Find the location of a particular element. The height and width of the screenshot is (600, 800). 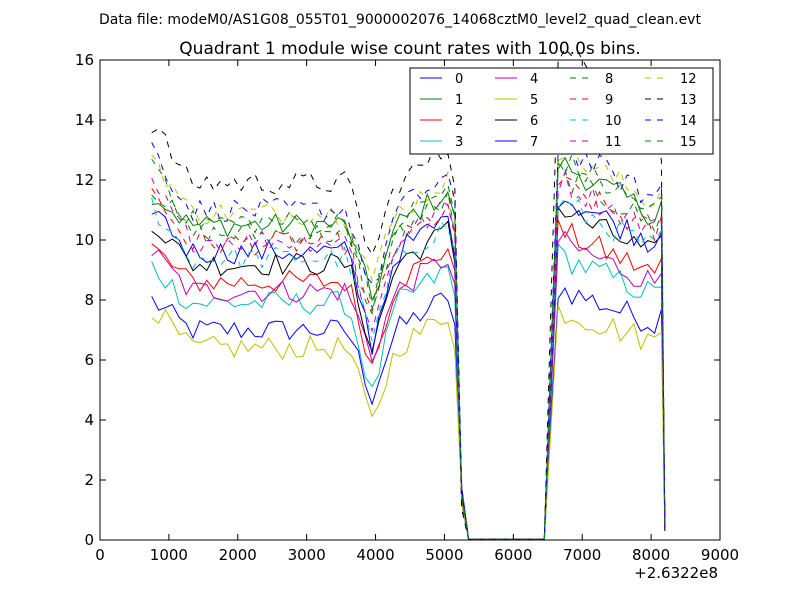

y-tick-label: 14 is located at coordinates (84, 120).